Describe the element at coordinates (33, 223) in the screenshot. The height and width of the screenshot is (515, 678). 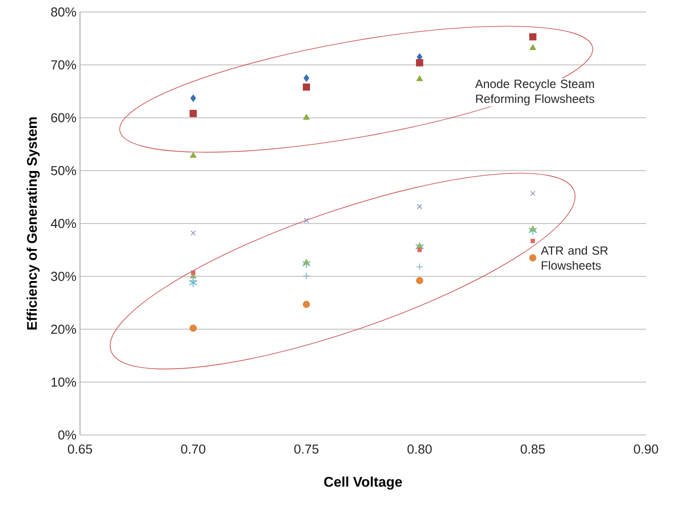
I see `y-axis-title: Efficiency of Generating System` at that location.